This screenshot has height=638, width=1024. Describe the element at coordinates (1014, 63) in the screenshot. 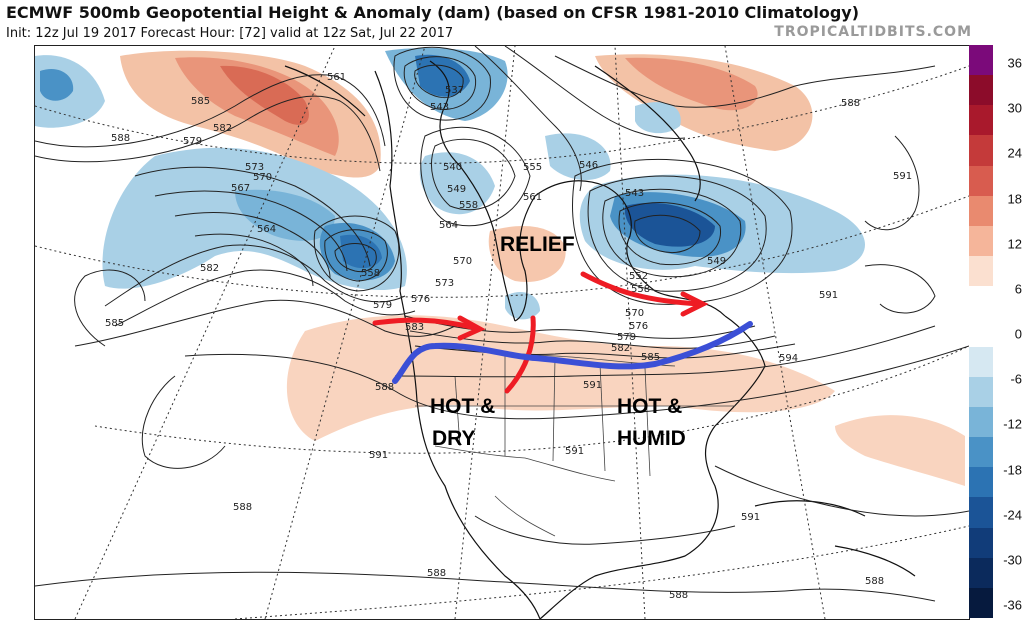

I see `colorbar-tick: 36` at that location.